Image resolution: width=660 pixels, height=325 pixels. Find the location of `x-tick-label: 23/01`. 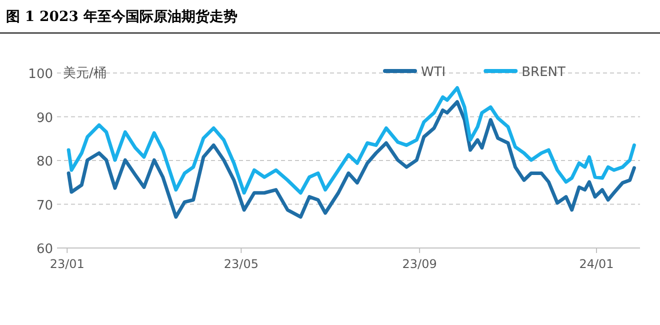

x-tick-label: 23/01 is located at coordinates (67, 264).